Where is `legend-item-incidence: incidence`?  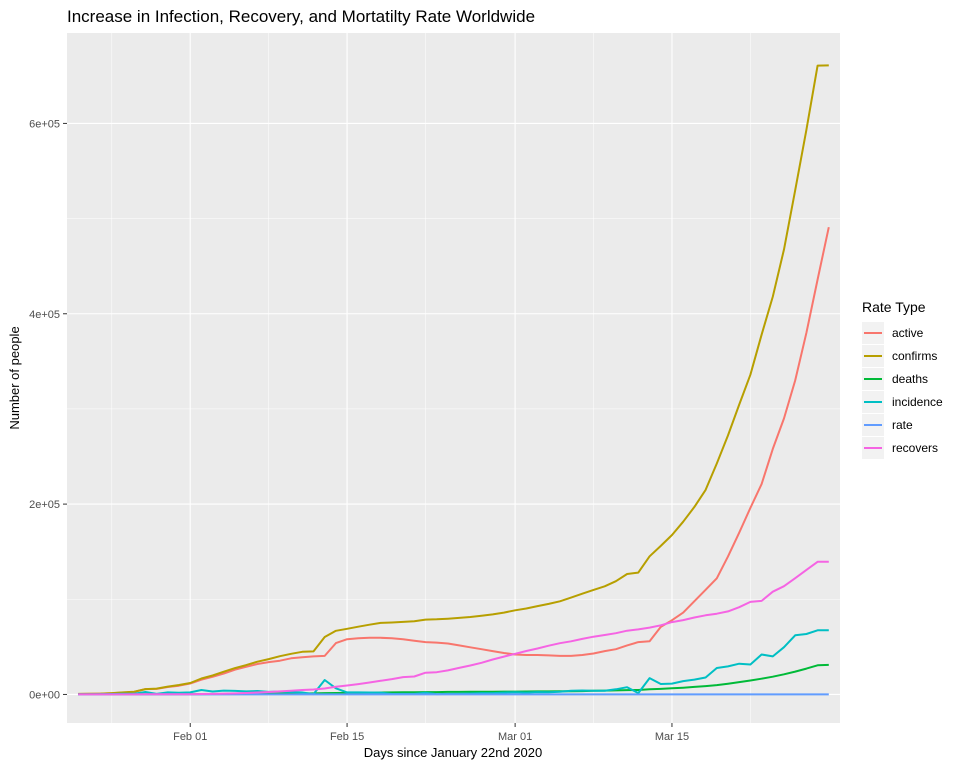
legend-item-incidence: incidence is located at coordinates (902, 402).